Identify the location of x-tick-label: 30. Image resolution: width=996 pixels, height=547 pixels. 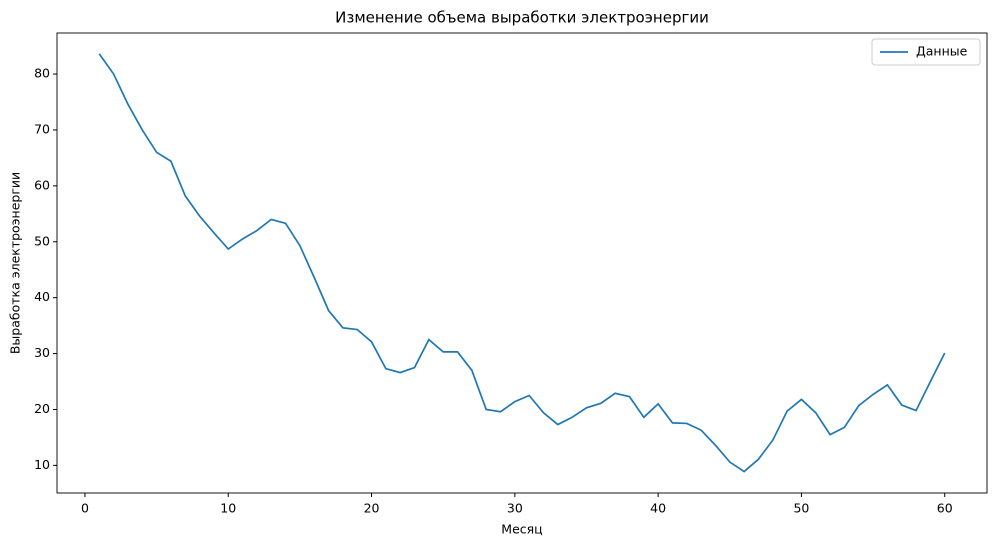
(515, 508).